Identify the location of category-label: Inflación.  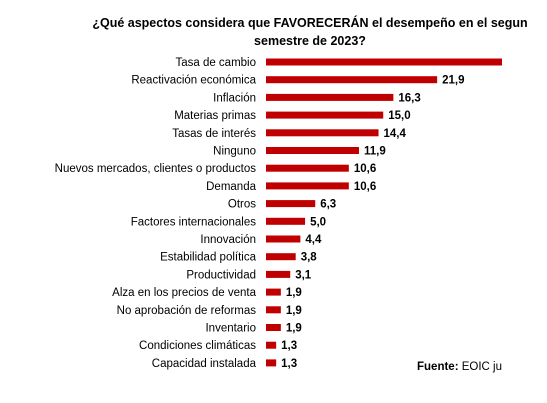
(234, 98).